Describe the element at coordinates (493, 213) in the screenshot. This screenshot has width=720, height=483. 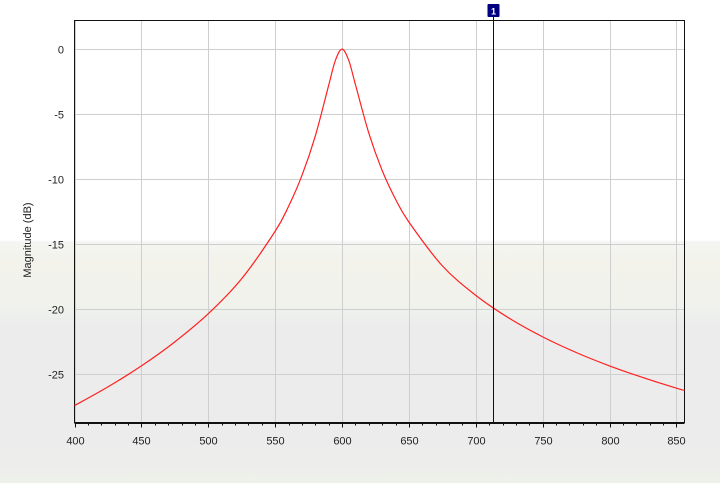
I see `markers: 1` at that location.